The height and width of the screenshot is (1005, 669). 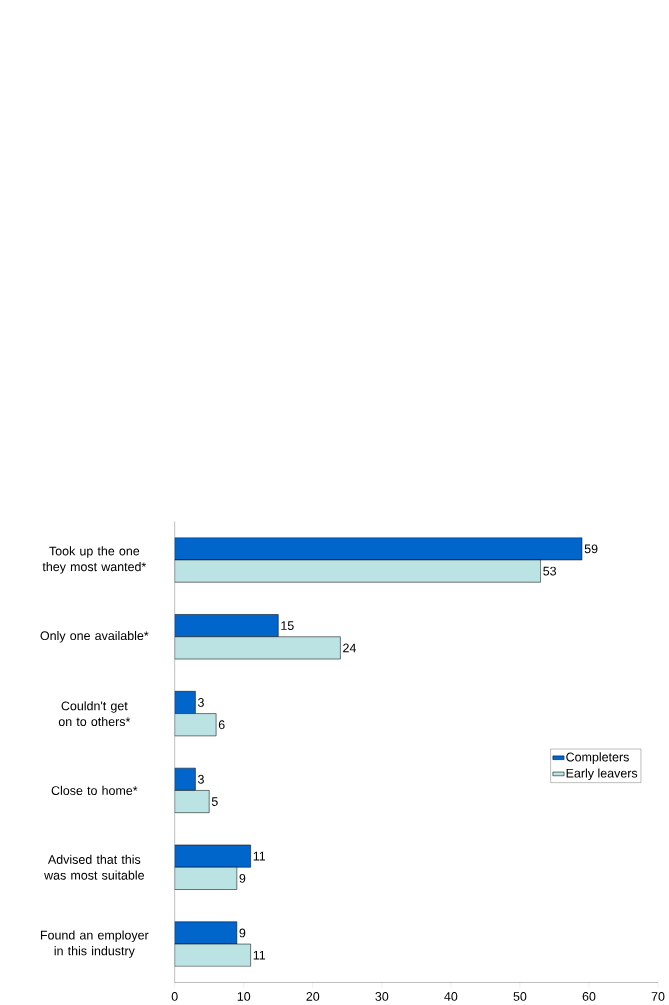 I want to click on y-tick-label: Close to home*, so click(x=94, y=790).